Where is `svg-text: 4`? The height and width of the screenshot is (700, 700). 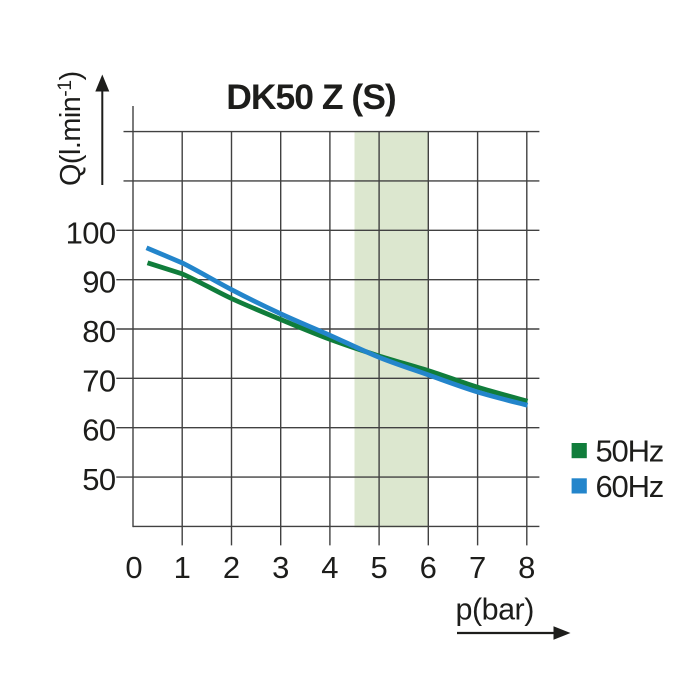 svg-text: 4 is located at coordinates (329, 567).